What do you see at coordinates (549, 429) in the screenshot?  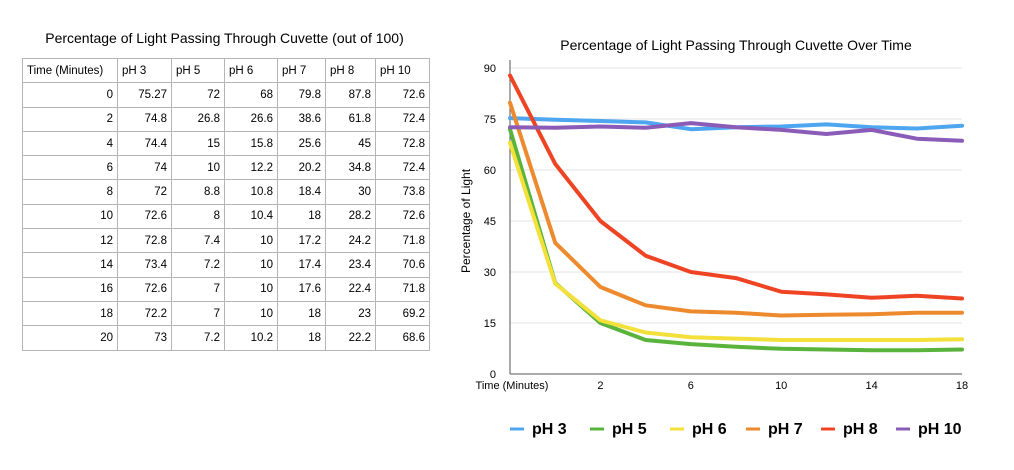 I see `legend-label: pH 3` at bounding box center [549, 429].